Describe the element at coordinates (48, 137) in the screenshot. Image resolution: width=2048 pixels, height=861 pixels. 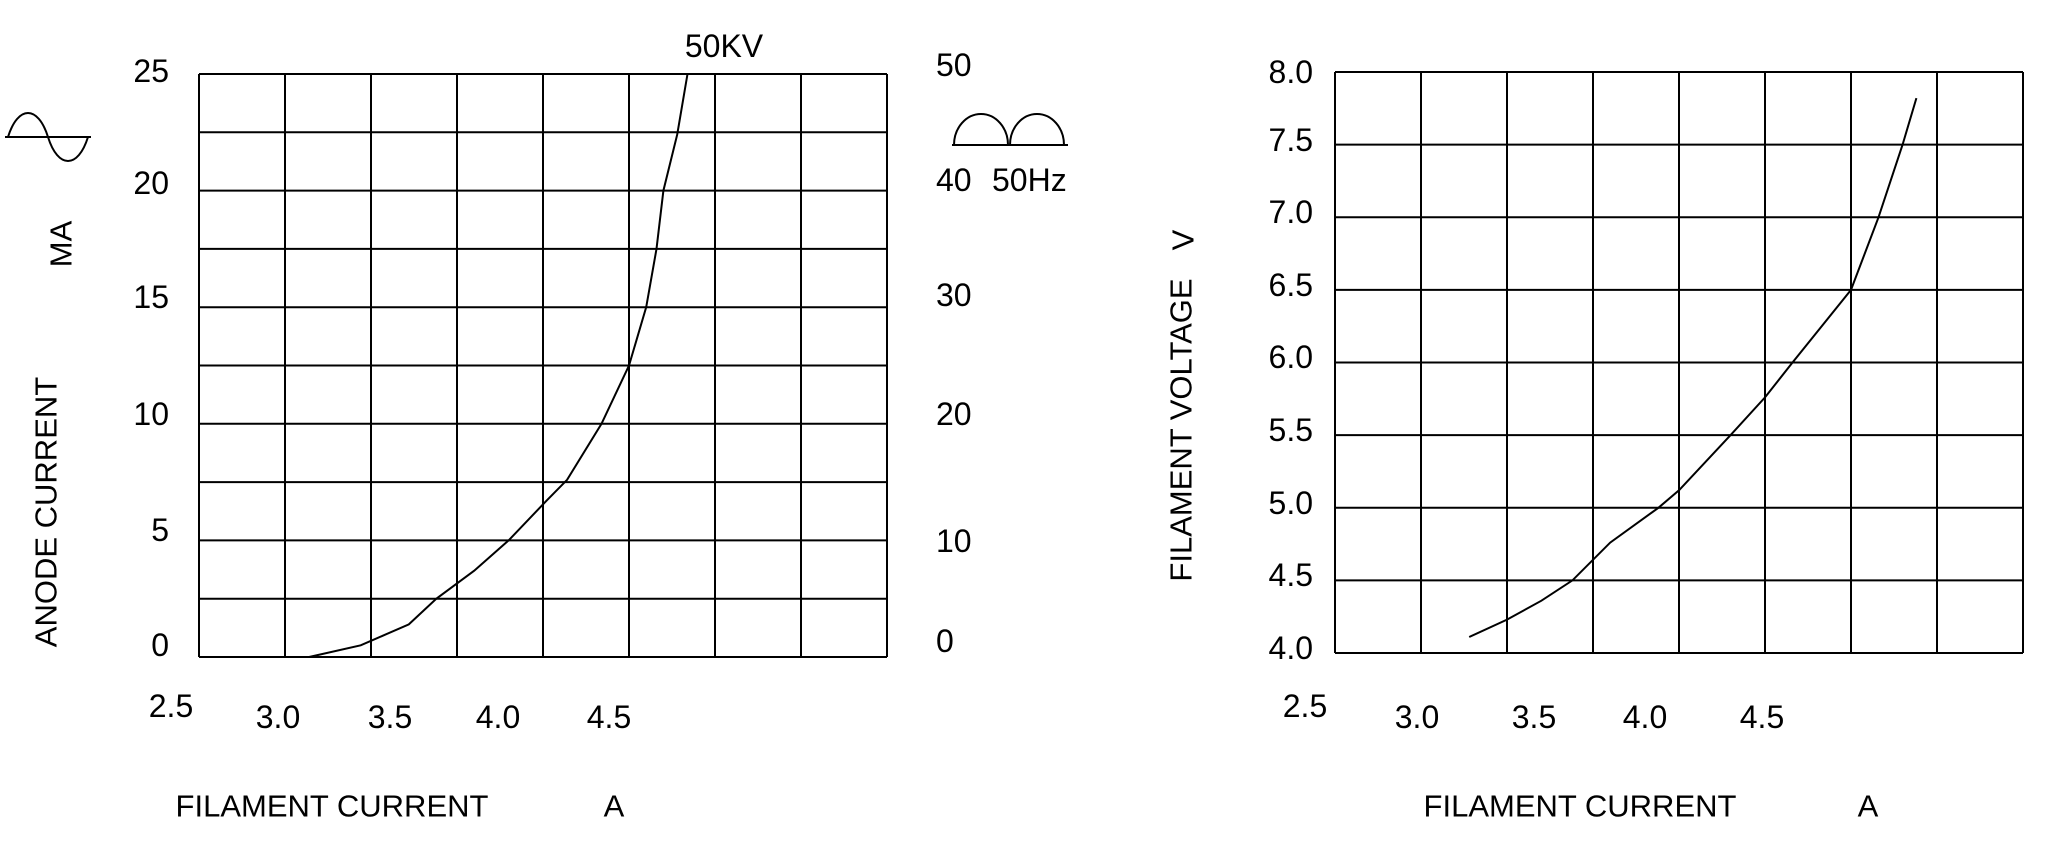
I see `sine-wave-icon` at that location.